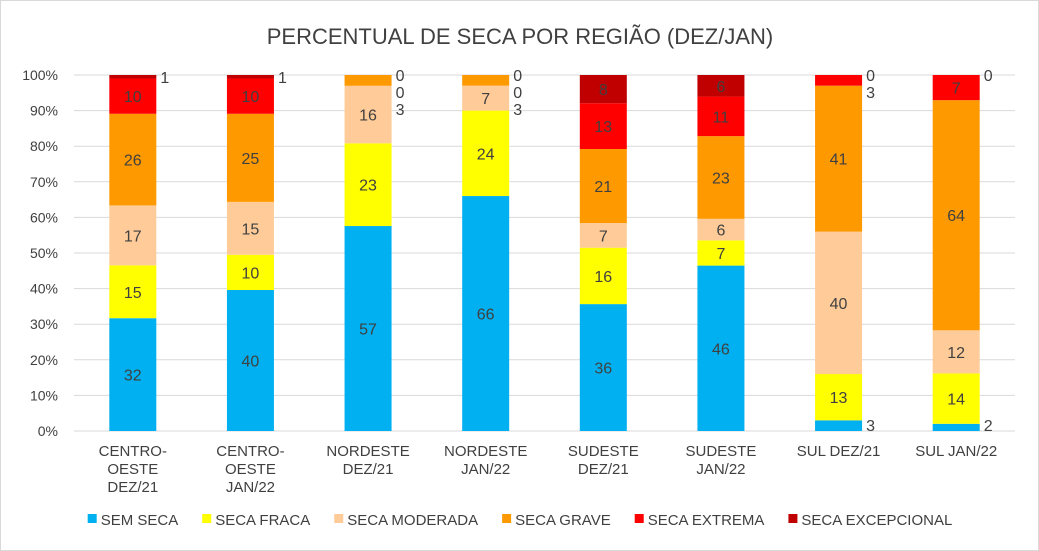 The width and height of the screenshot is (1039, 551). Describe the element at coordinates (133, 376) in the screenshot. I see `data-label: 32` at that location.